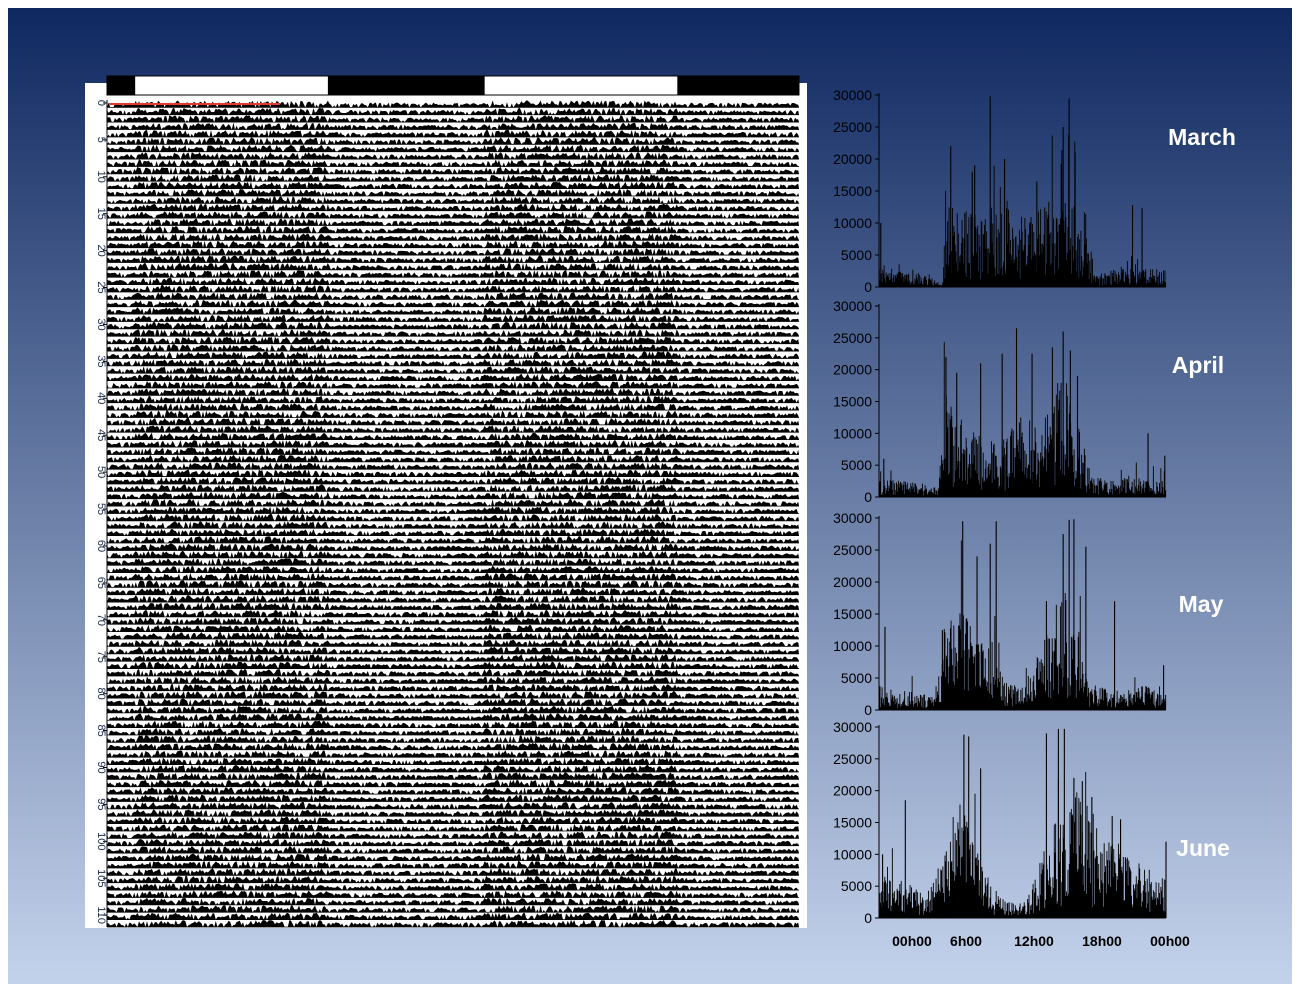 This screenshot has height=991, width=1297. I want to click on histogram-april: 0 5000 10000 15000 20000 25000 30000 April, so click(1028, 401).